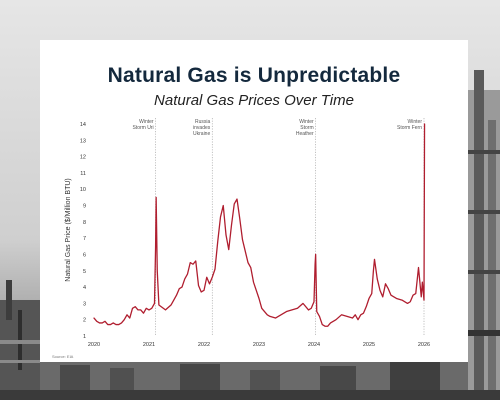  Describe the element at coordinates (84, 239) in the screenshot. I see `y-tick-label-7: 7` at that location.